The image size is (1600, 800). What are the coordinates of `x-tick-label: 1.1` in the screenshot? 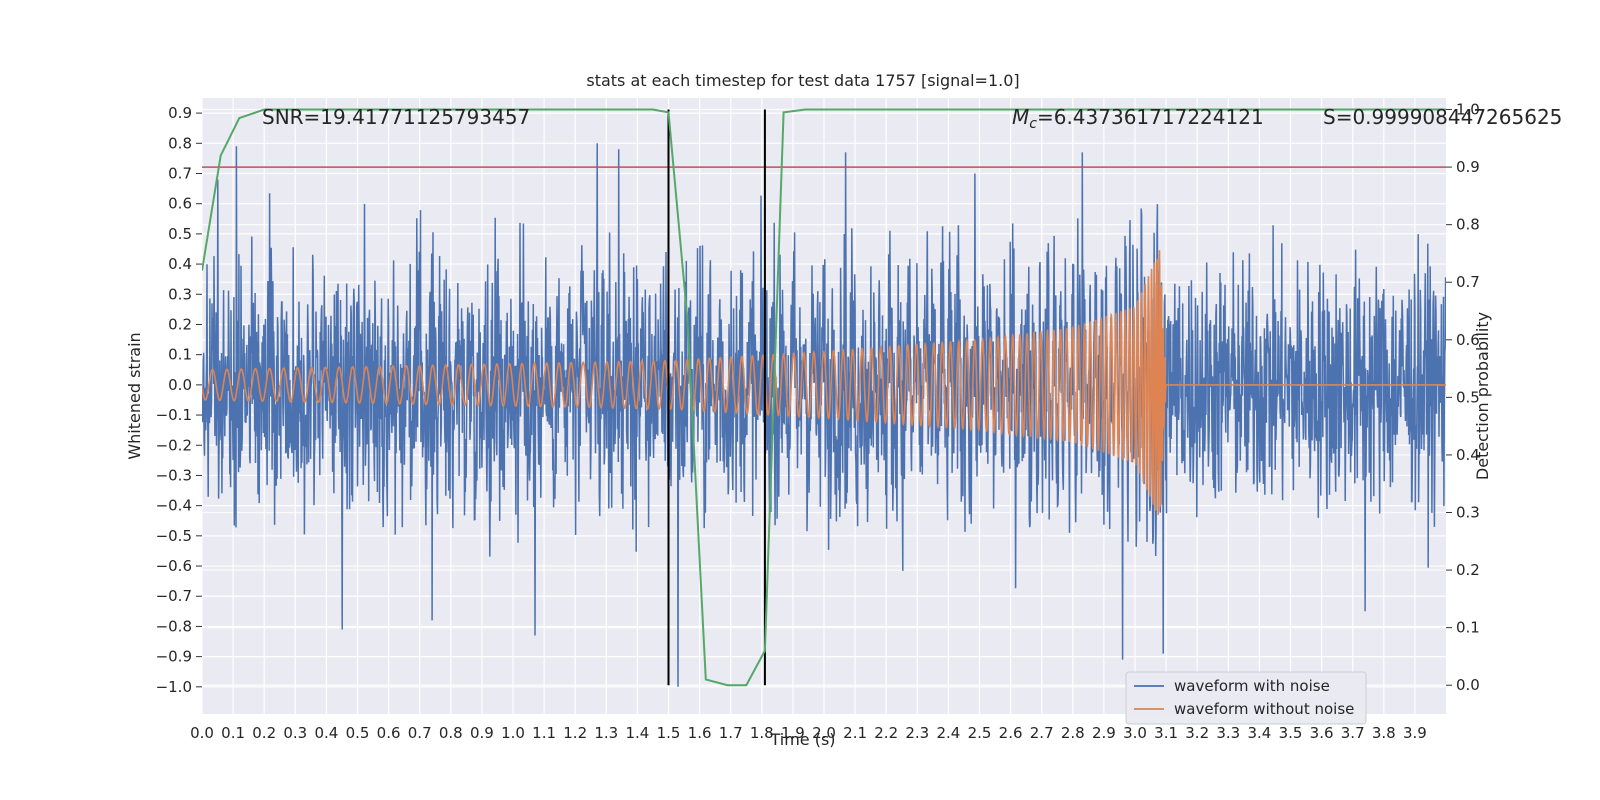 It's located at (544, 733).